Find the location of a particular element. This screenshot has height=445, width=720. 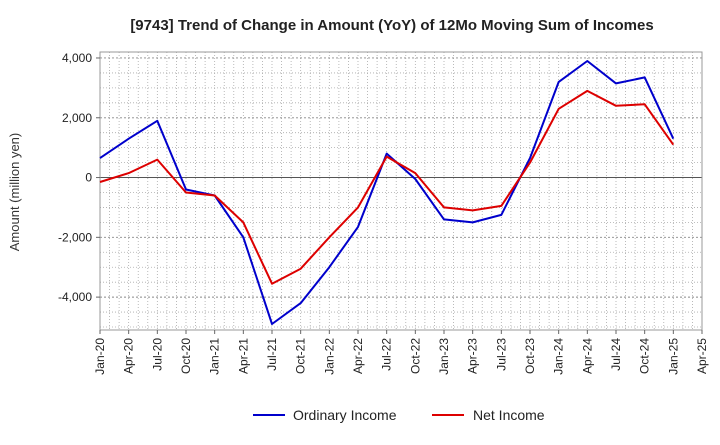

x-tick-label: Oct-21 is located at coordinates (301, 356).